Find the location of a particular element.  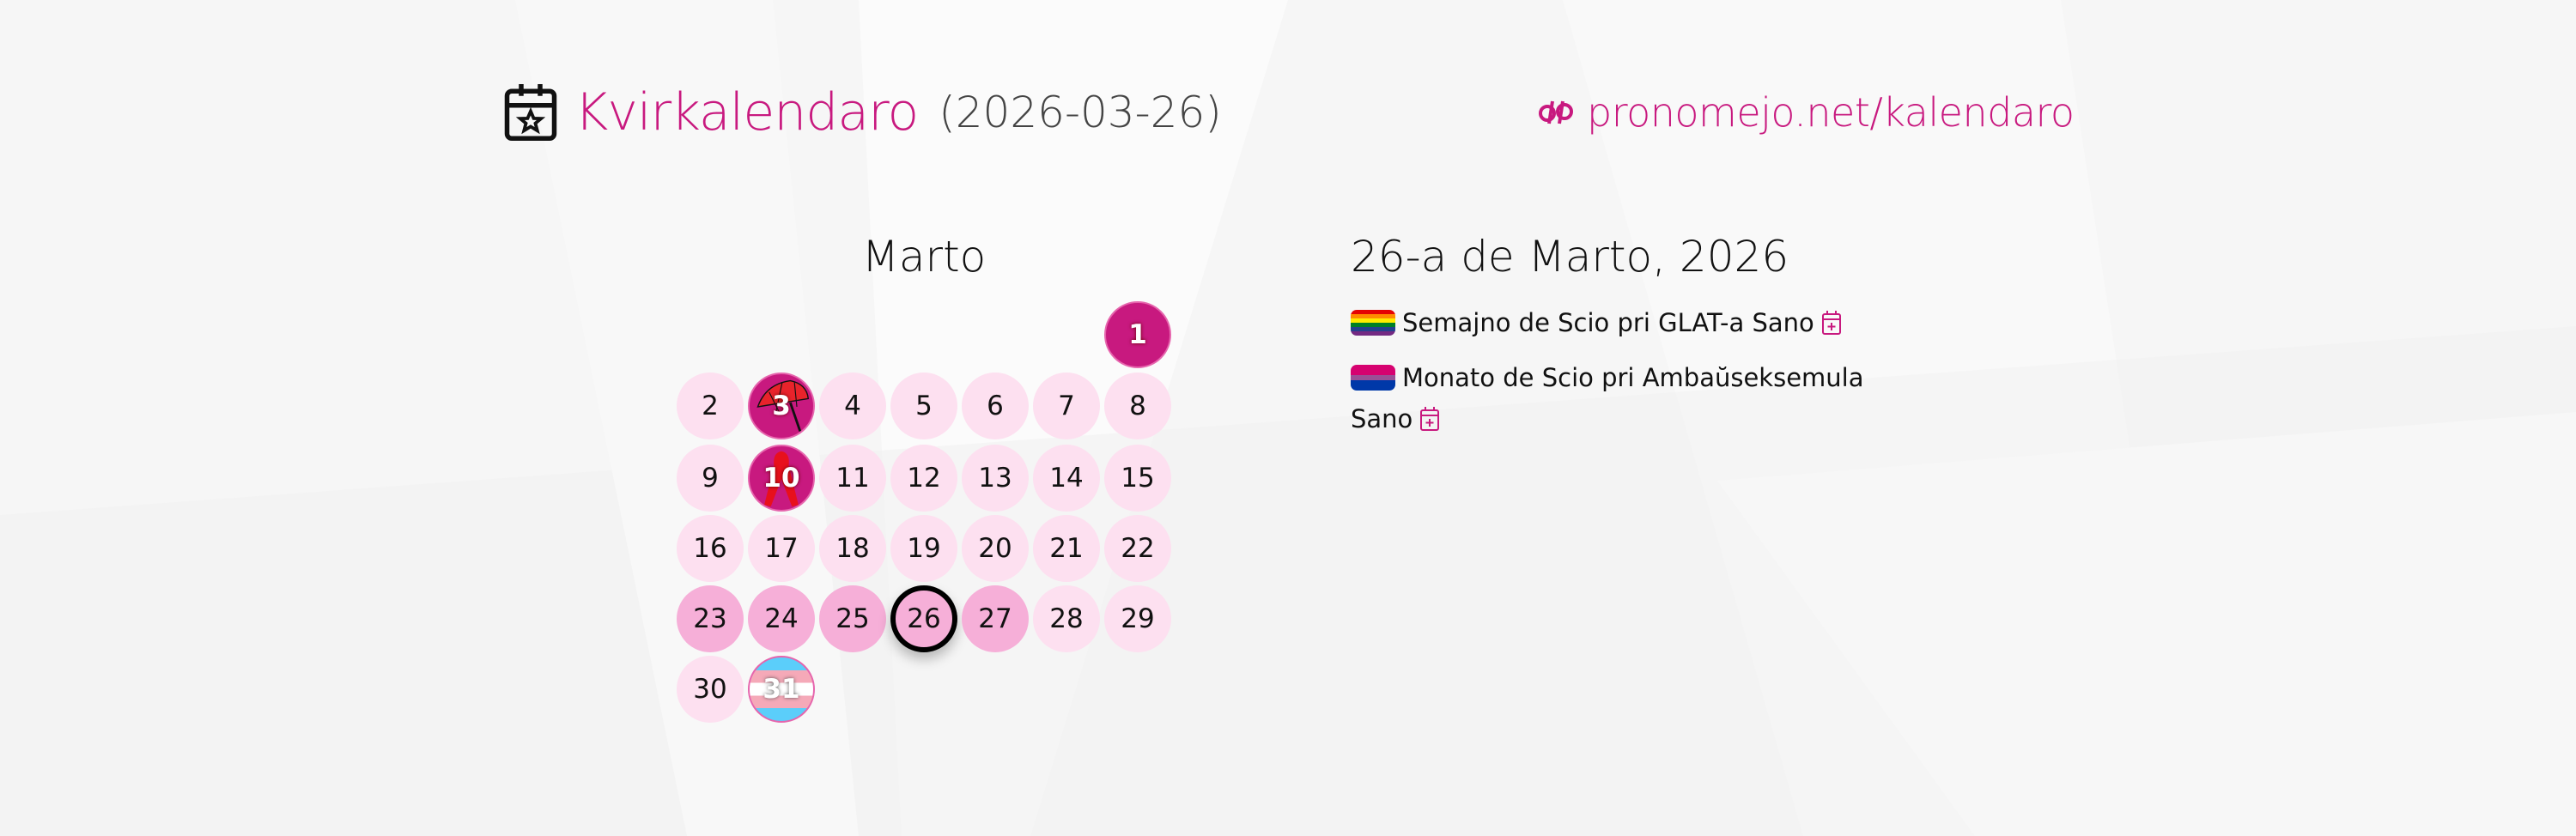

day-number: 10 is located at coordinates (781, 478).